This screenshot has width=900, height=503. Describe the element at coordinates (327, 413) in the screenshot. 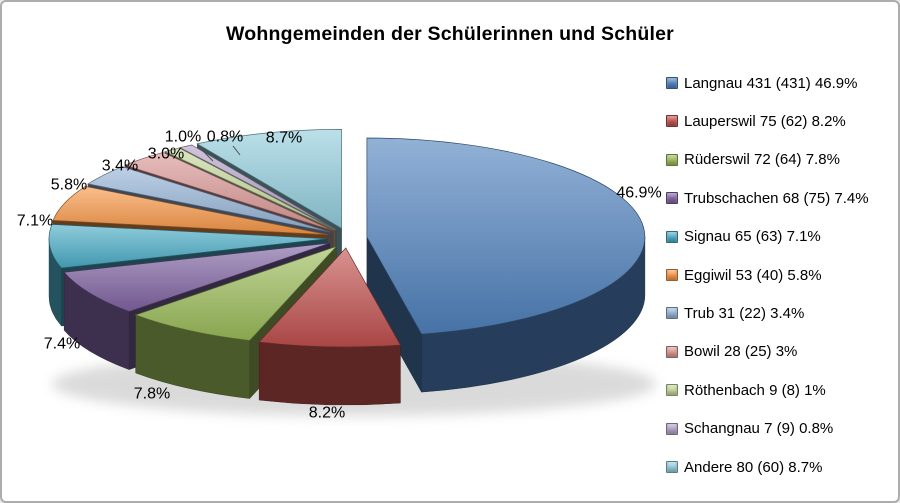

I see `percent-label: 8.2%` at that location.